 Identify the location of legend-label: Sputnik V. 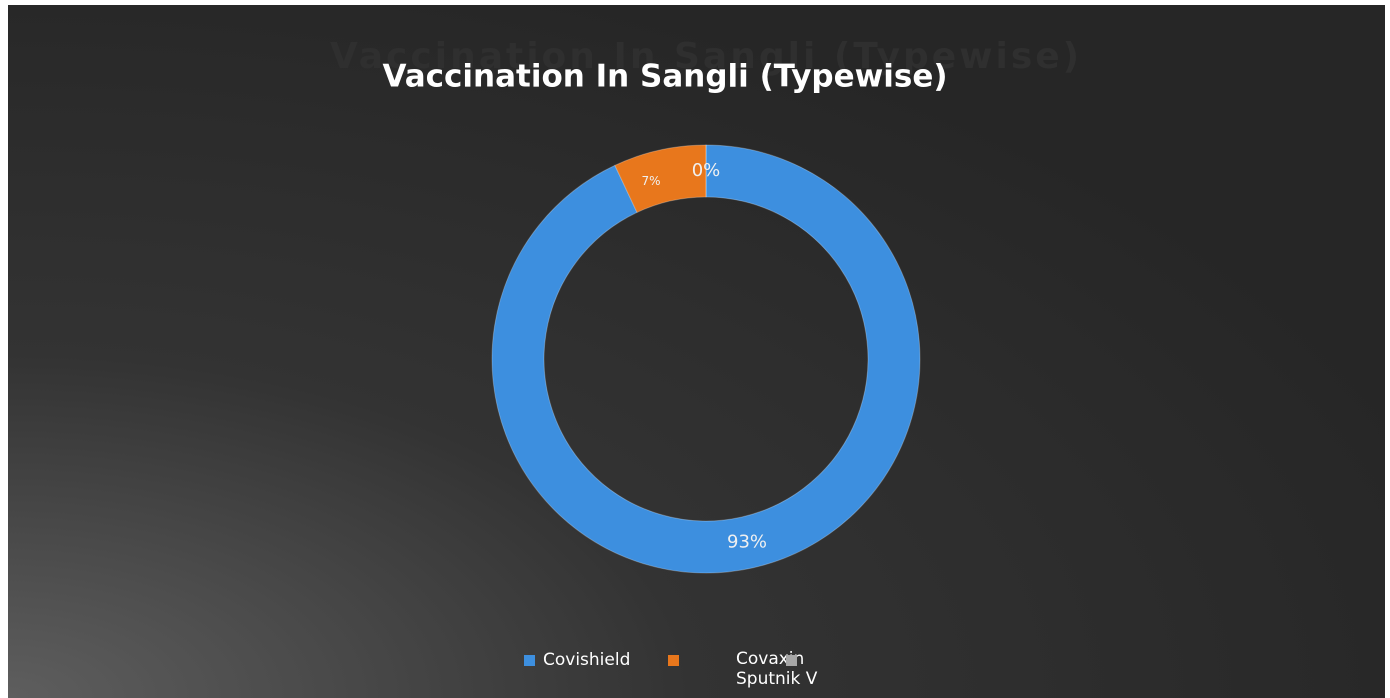
(777, 679).